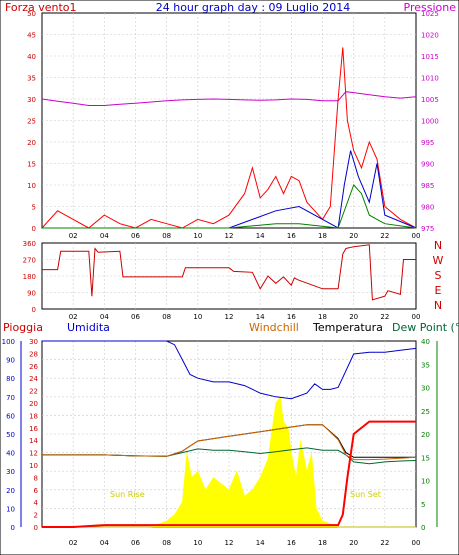 This screenshot has width=459, height=555. What do you see at coordinates (31, 57) in the screenshot?
I see `wind-tick-label: 40` at bounding box center [31, 57].